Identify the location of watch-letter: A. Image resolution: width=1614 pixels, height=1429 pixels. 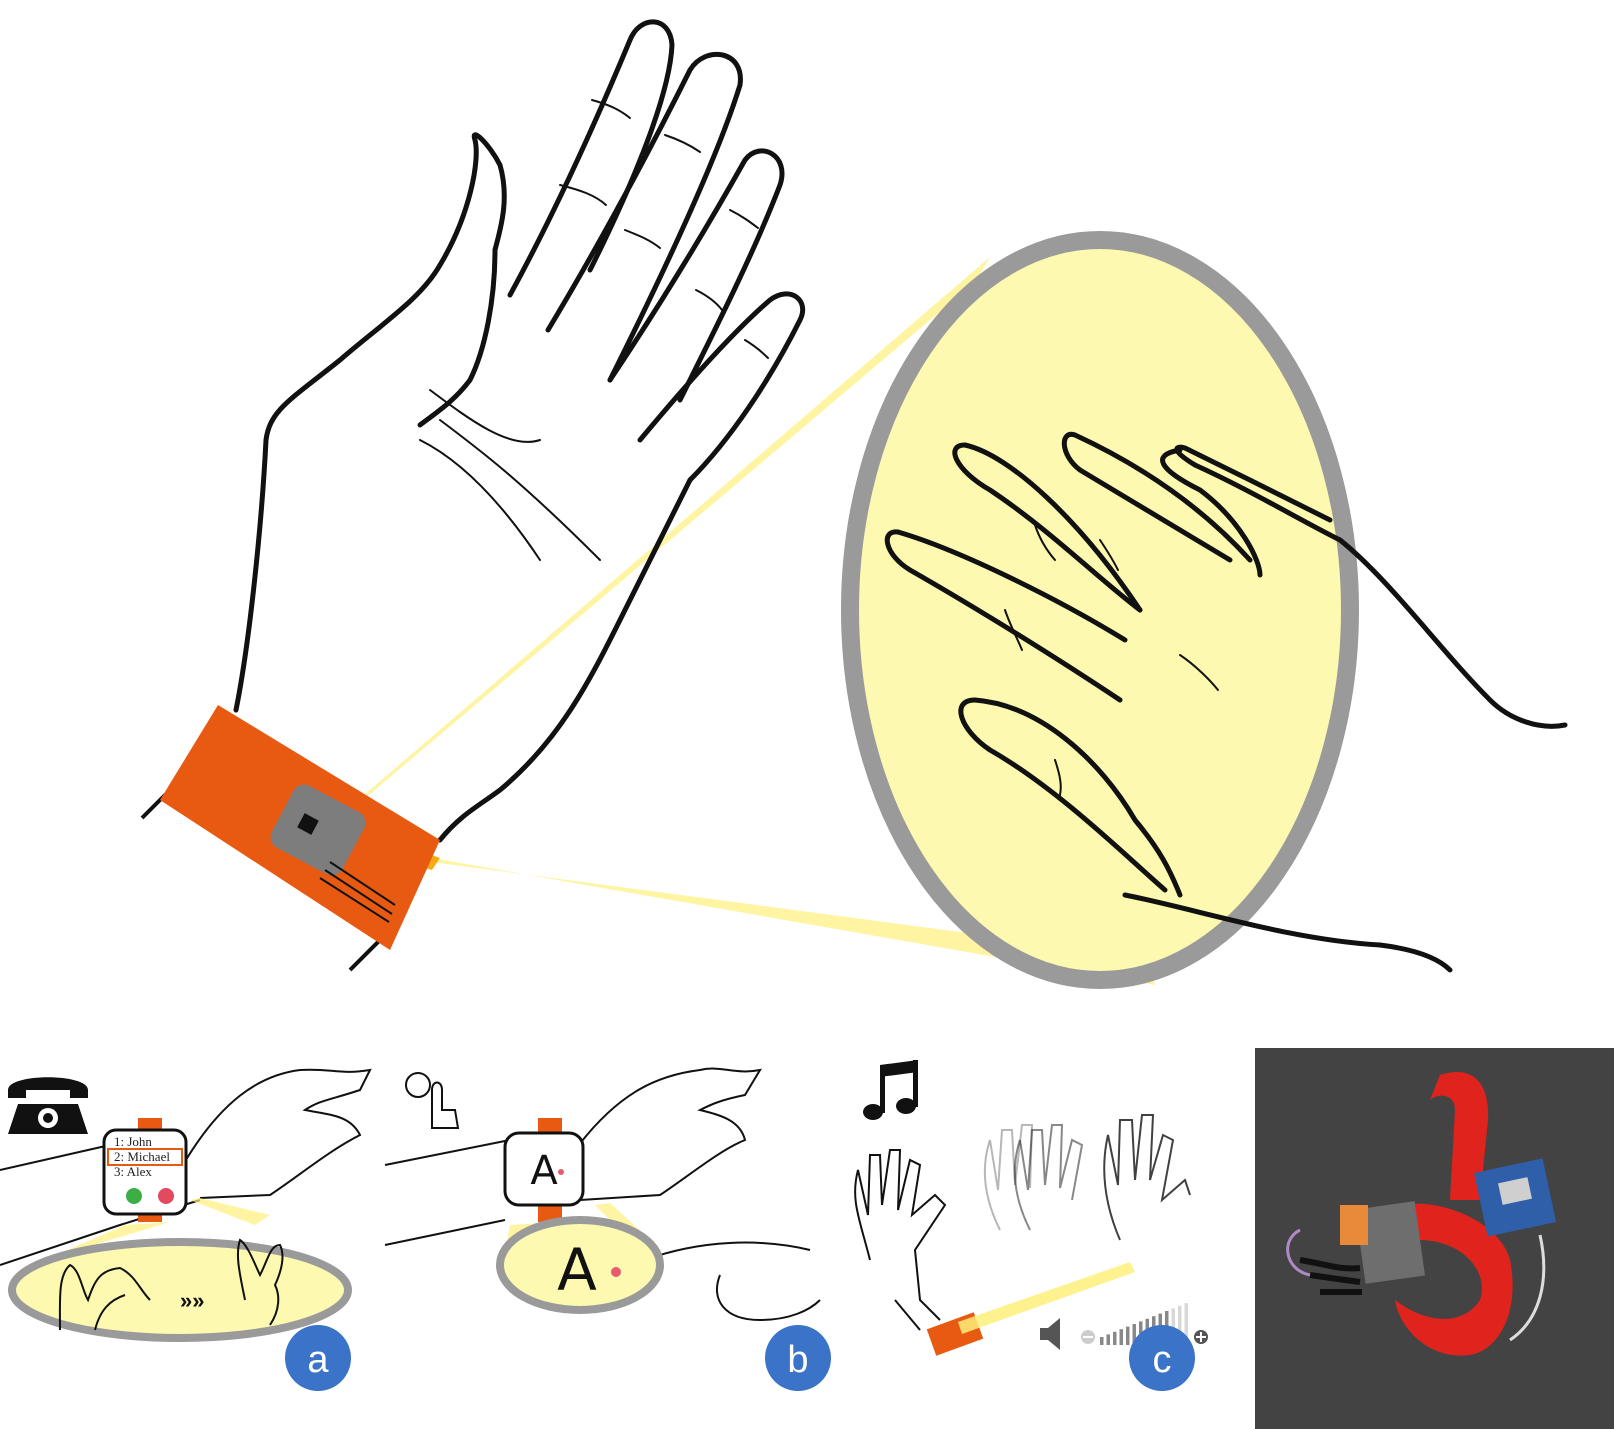
(544, 1171).